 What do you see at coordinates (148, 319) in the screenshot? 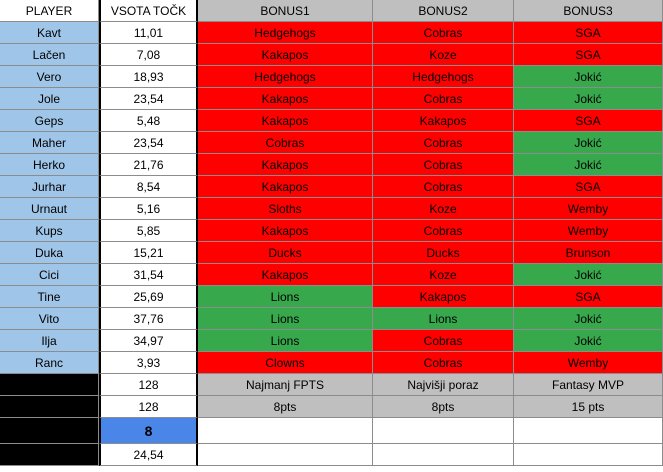
I see `points-sum-cell: 37,76` at bounding box center [148, 319].